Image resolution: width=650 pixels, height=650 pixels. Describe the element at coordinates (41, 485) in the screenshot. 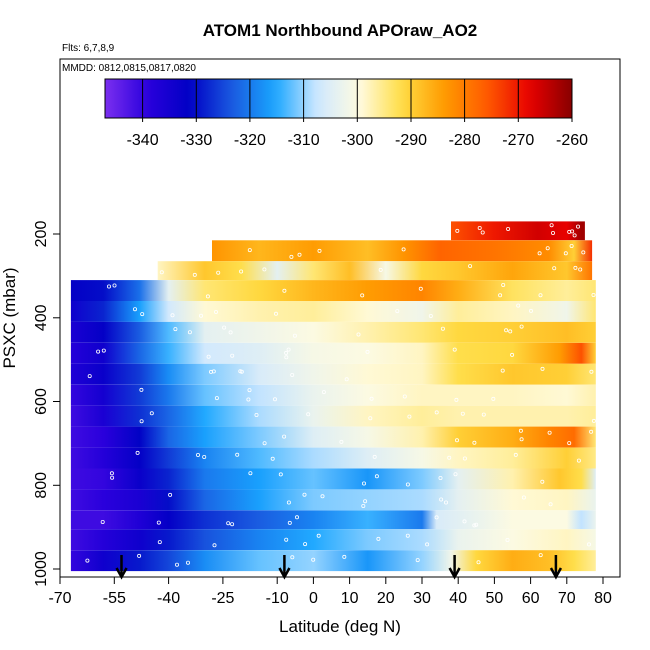

I see `y-tick-label: 800` at that location.